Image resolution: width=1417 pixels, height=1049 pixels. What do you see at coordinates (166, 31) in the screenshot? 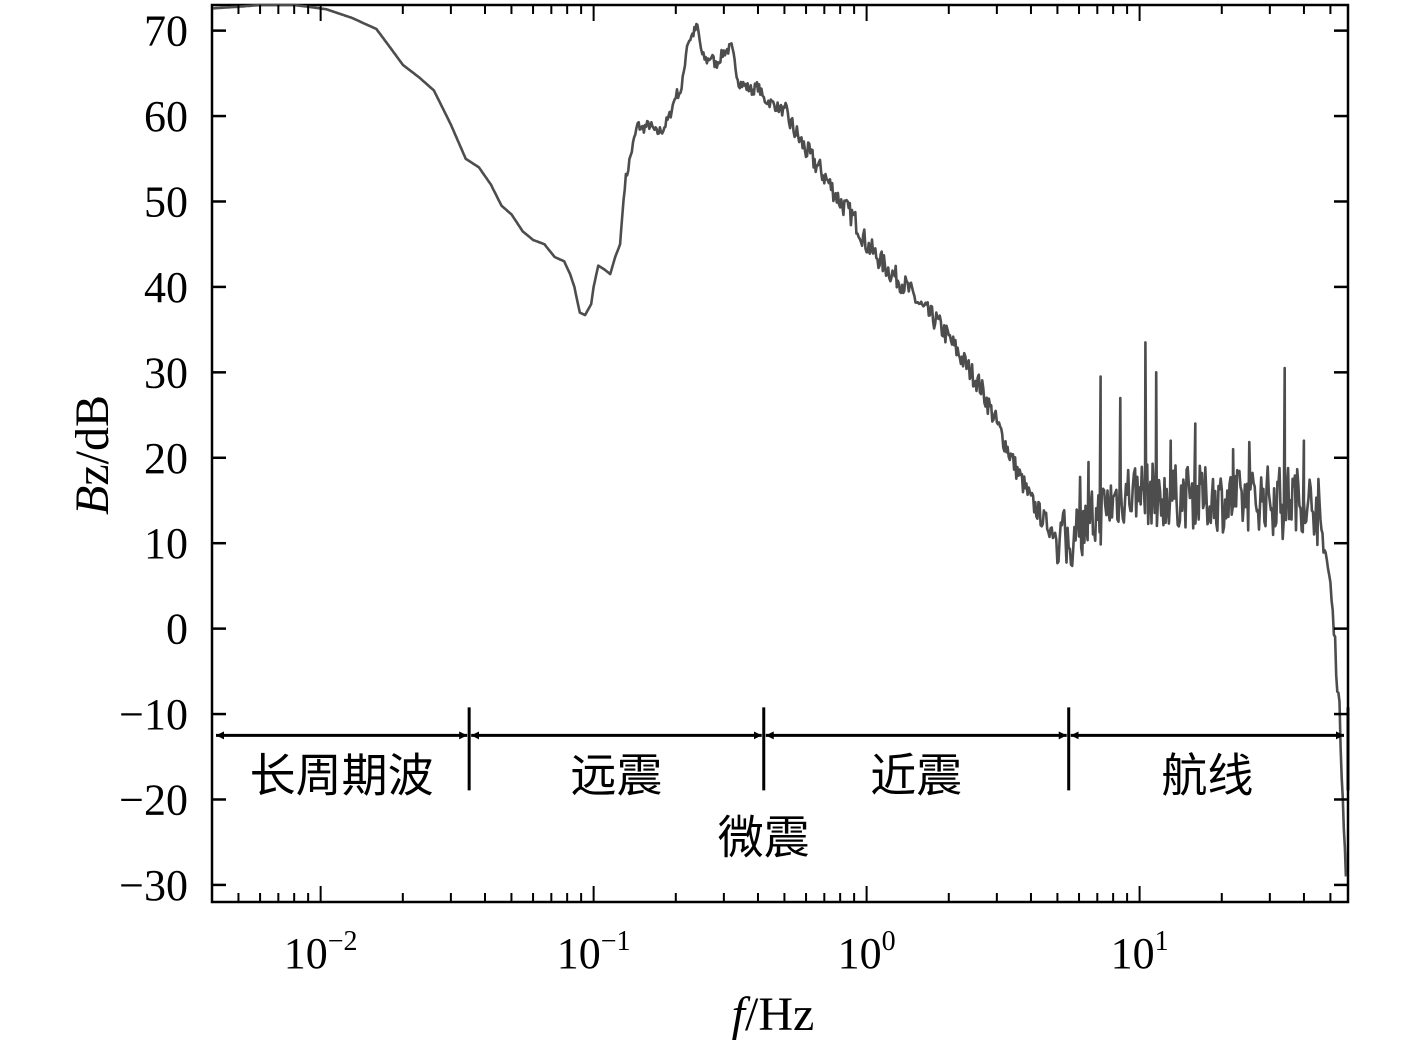
I see `y-tick-label: 70` at bounding box center [166, 31].